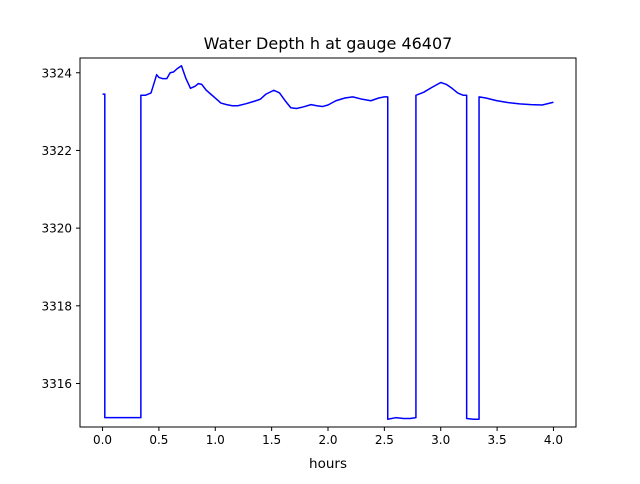  I want to click on x-tick-label: 1.0, so click(215, 440).